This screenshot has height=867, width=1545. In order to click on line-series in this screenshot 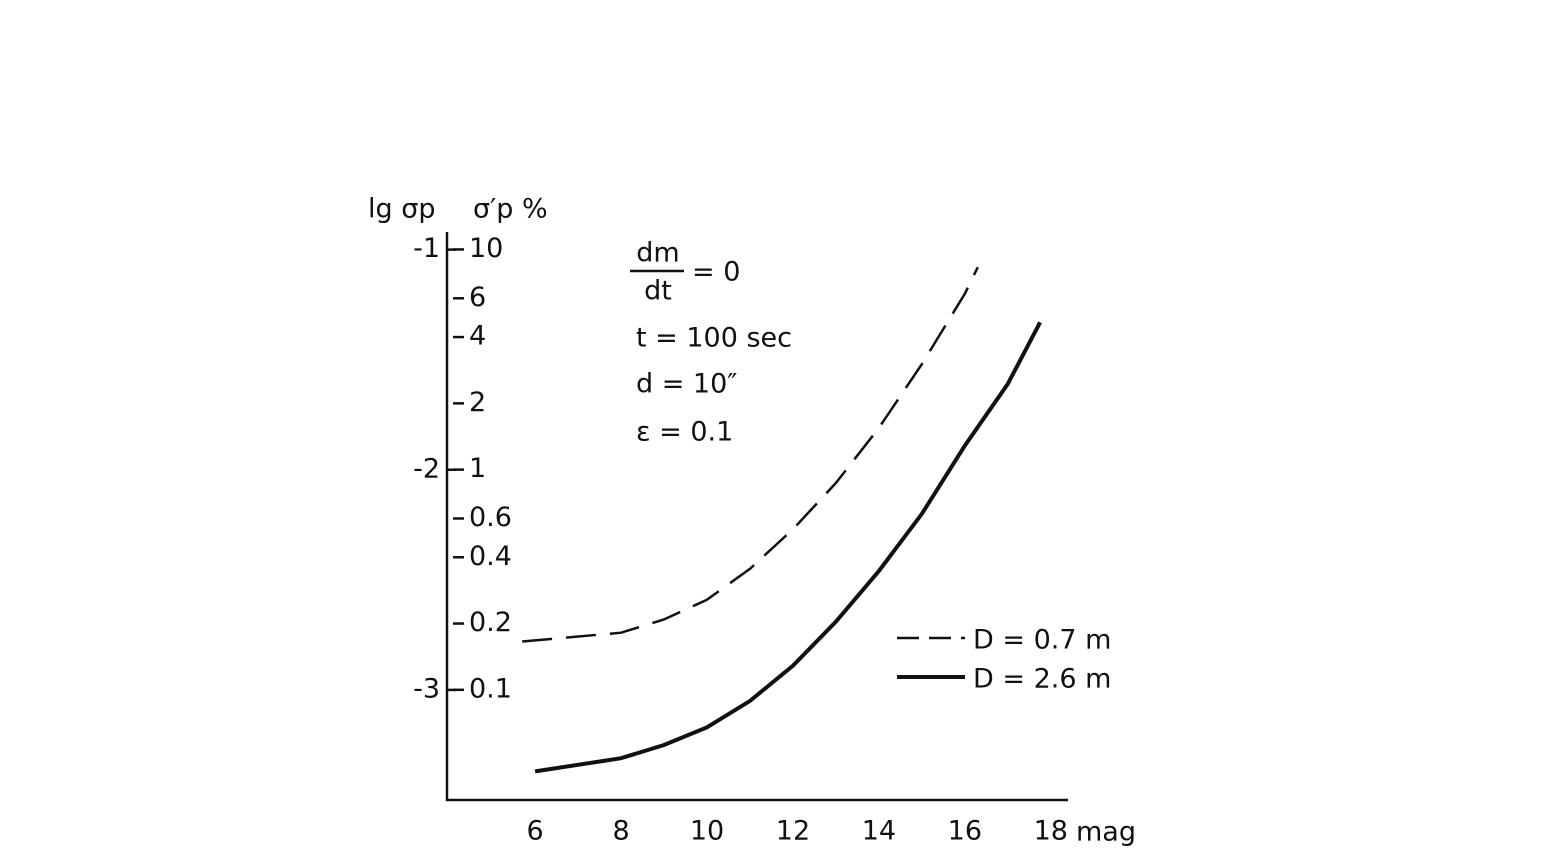, I will do `click(750, 454)`.